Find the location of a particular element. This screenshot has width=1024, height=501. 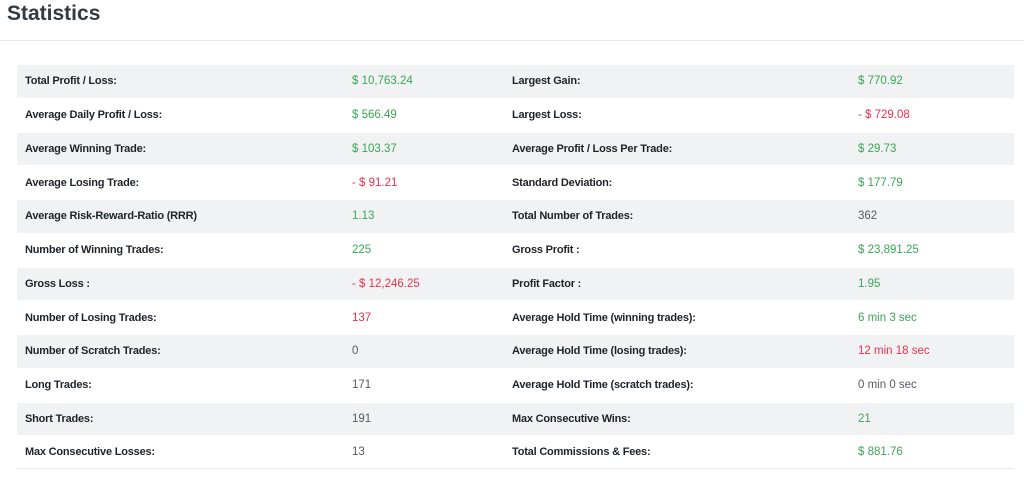

stat-label: Average Risk-Reward-Ratio (RRR) is located at coordinates (111, 216).